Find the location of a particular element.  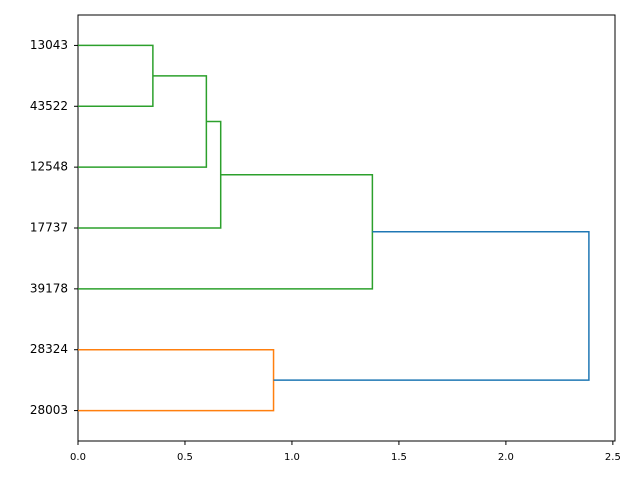

x-tick-label: 1.0 is located at coordinates (292, 457).